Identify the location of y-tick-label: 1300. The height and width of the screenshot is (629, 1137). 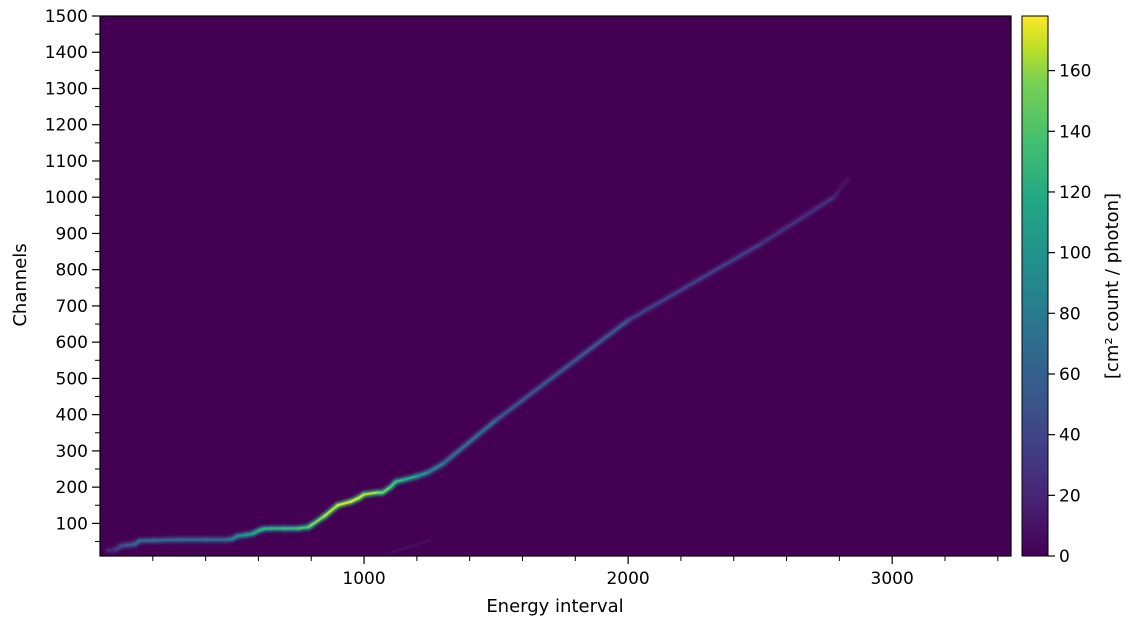
(66, 89).